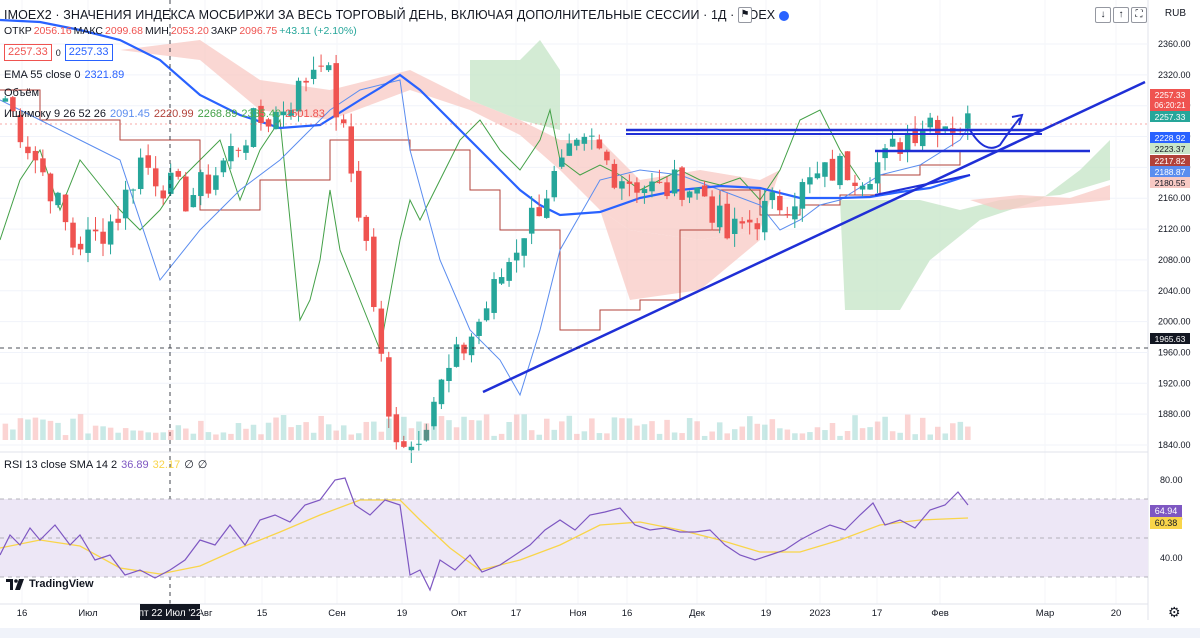 The width and height of the screenshot is (1200, 638). What do you see at coordinates (88, 52) in the screenshot?
I see `buy-button: 2257.33` at bounding box center [88, 52].